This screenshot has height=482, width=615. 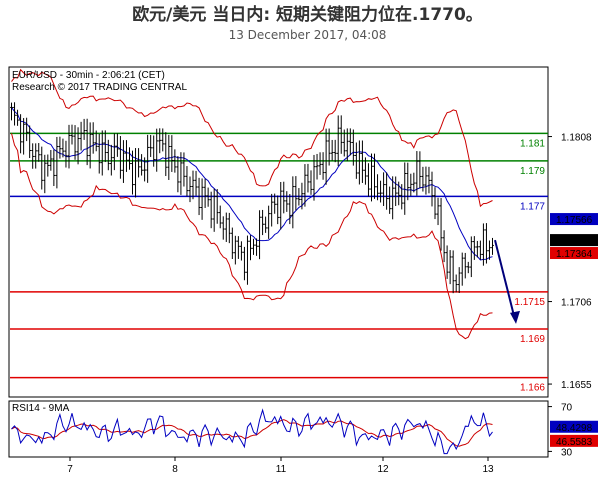 What do you see at coordinates (567, 408) in the screenshot?
I see `rsi-tick-label-0: 70` at bounding box center [567, 408].